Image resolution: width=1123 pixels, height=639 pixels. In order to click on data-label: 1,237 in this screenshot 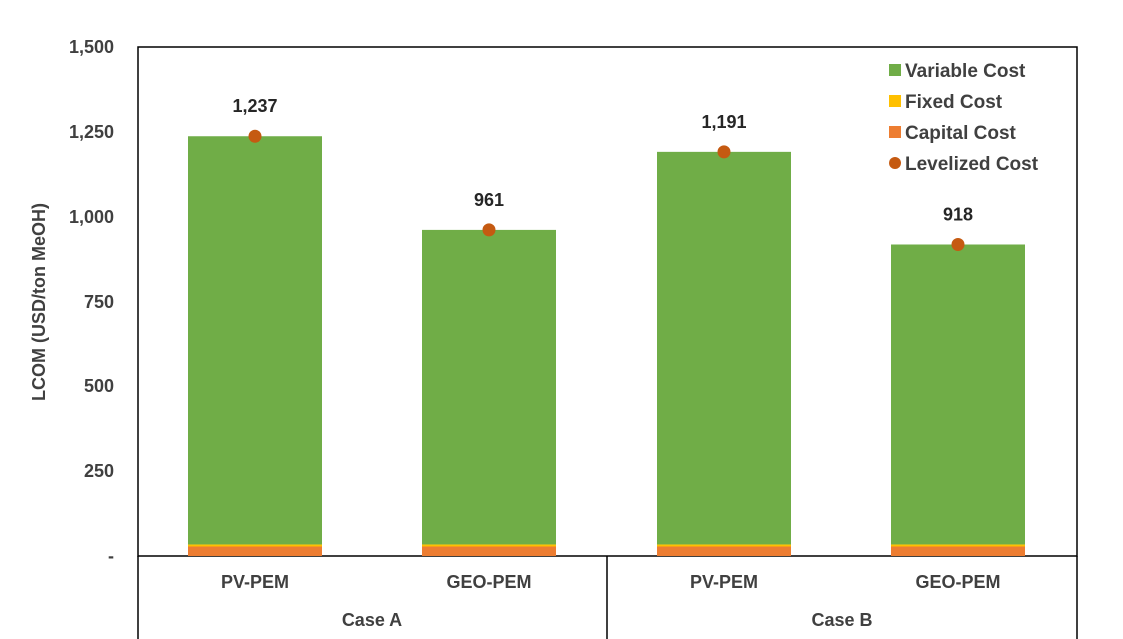, I will do `click(254, 106)`.